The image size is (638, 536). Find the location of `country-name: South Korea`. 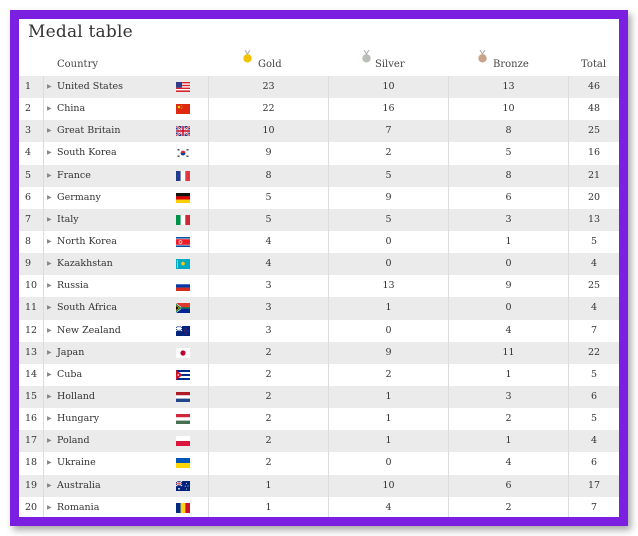

country-name: South Korea is located at coordinates (87, 153).